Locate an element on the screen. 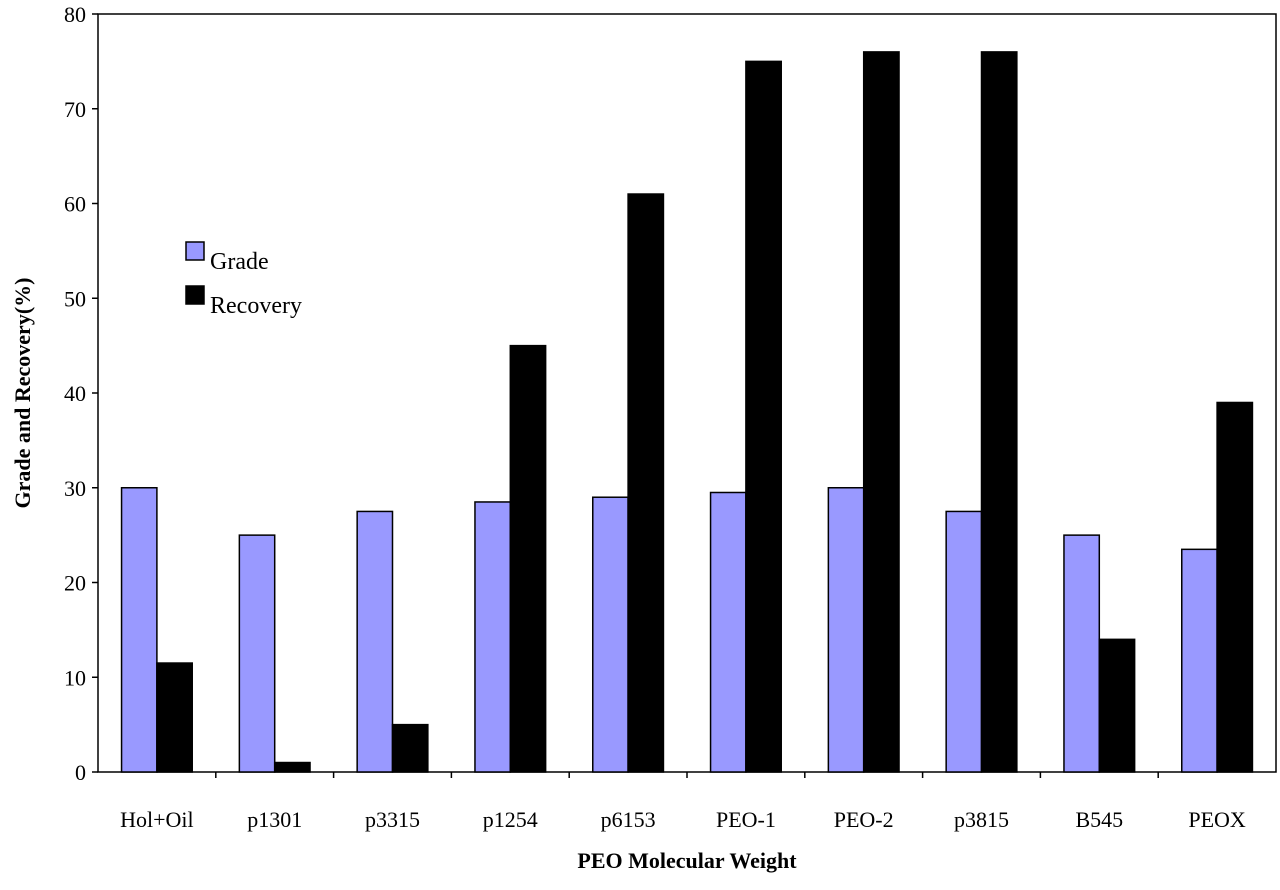 This screenshot has height=890, width=1280. x-tick-label: p3315 is located at coordinates (392, 819).